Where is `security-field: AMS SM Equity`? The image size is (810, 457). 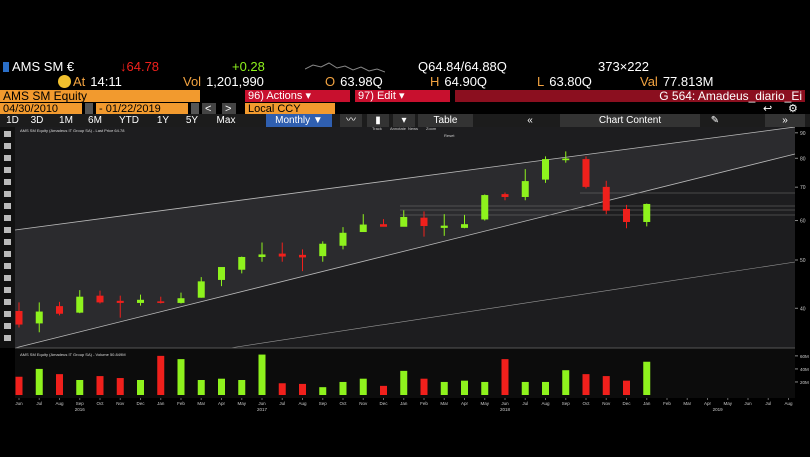
security-field: AMS SM Equity is located at coordinates (100, 96).